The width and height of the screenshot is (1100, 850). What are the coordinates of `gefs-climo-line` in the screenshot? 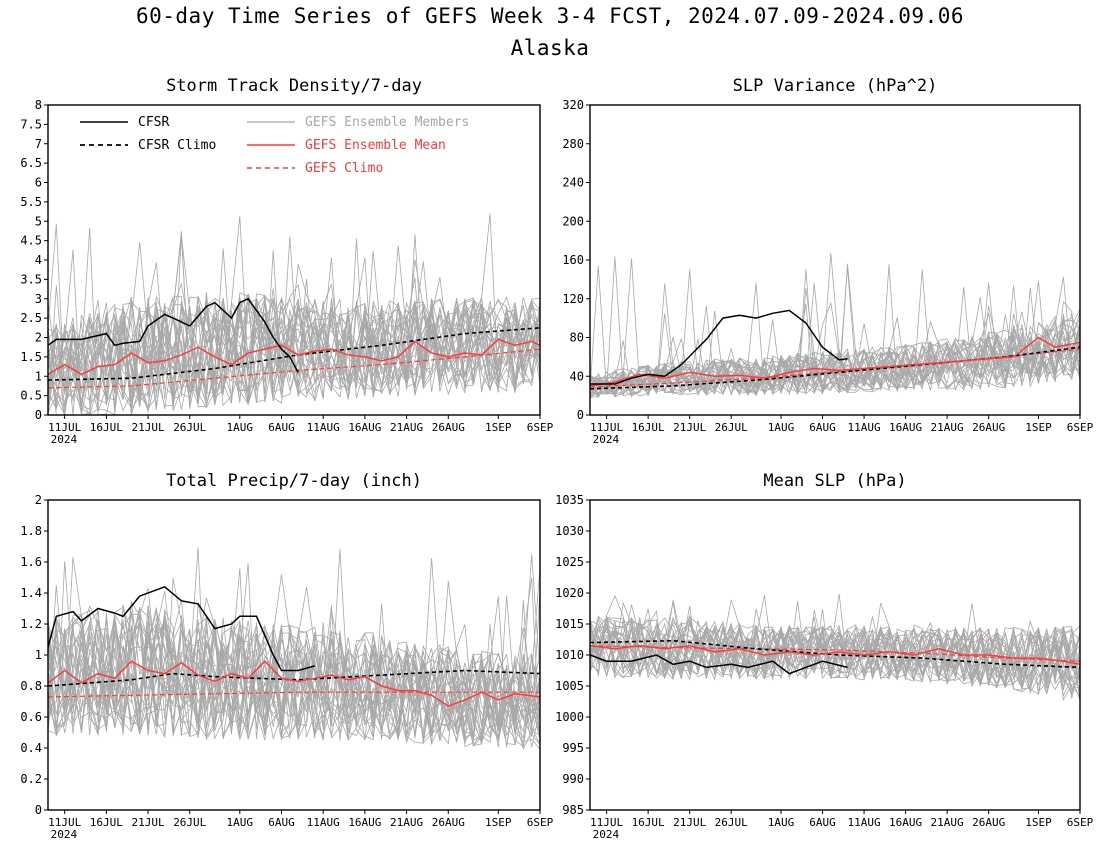 It's located at (294, 694).